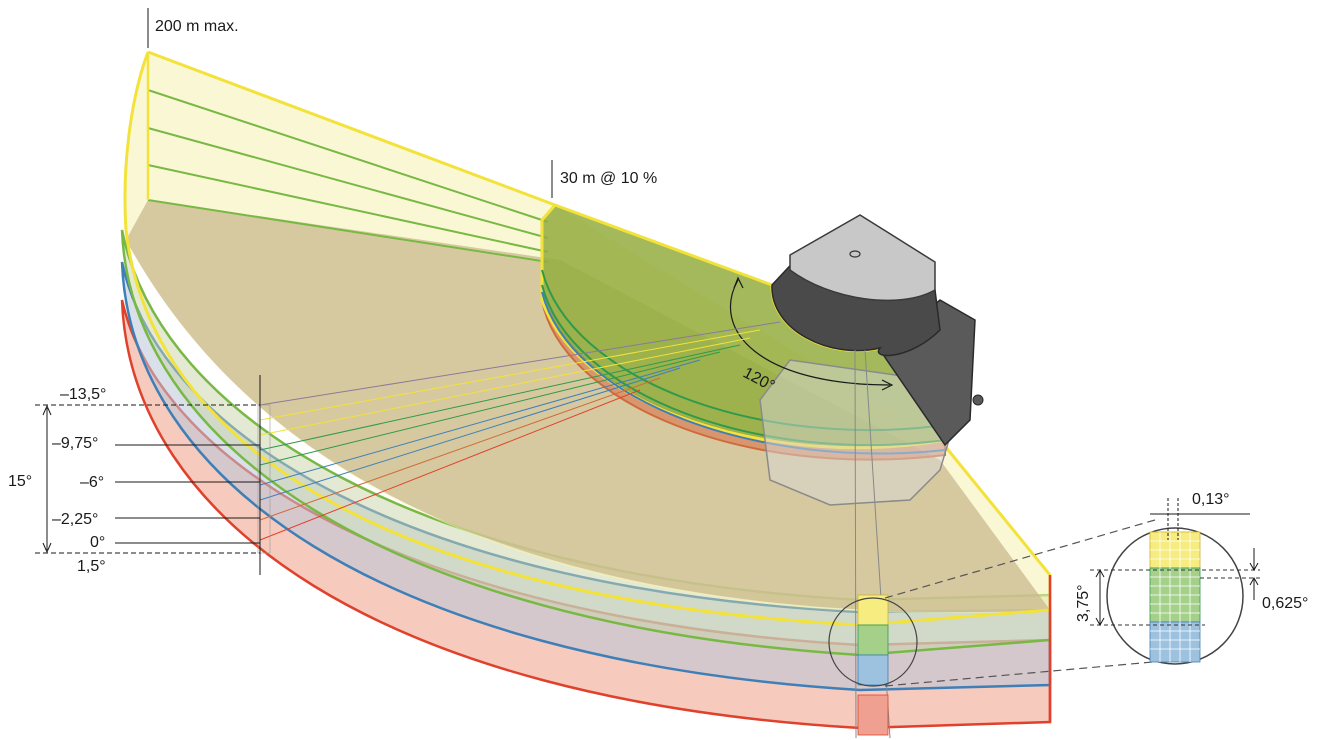 The height and width of the screenshot is (740, 1337). I want to click on beam-orange, so click(460, 449).